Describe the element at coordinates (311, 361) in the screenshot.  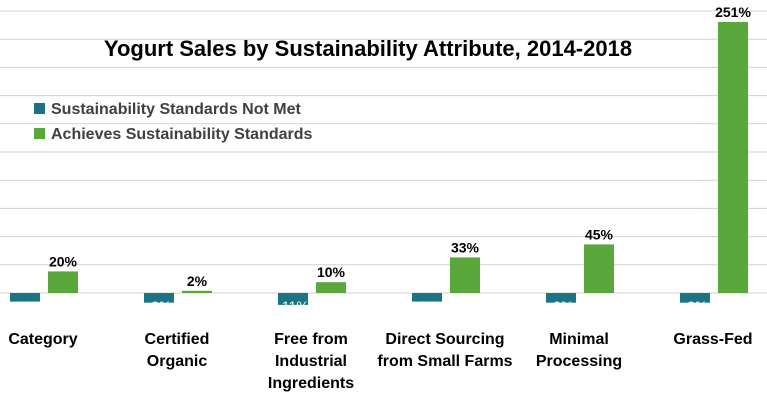
I see `category-label: Free from Industrial Ingredients` at that location.